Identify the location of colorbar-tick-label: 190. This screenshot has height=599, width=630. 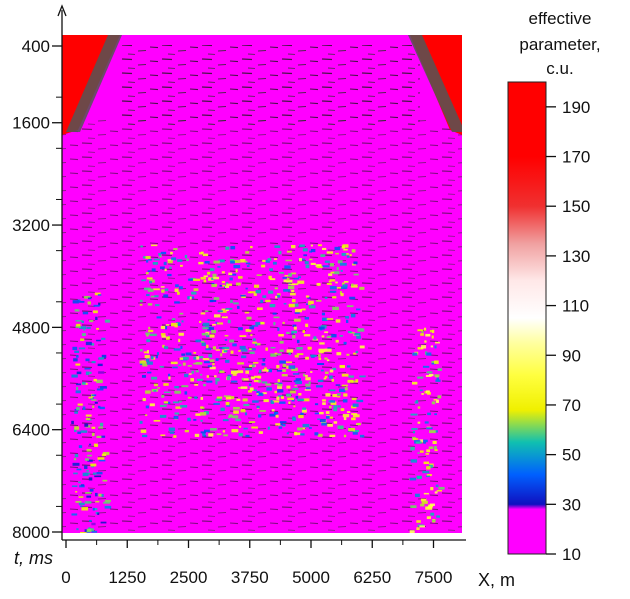
(576, 107).